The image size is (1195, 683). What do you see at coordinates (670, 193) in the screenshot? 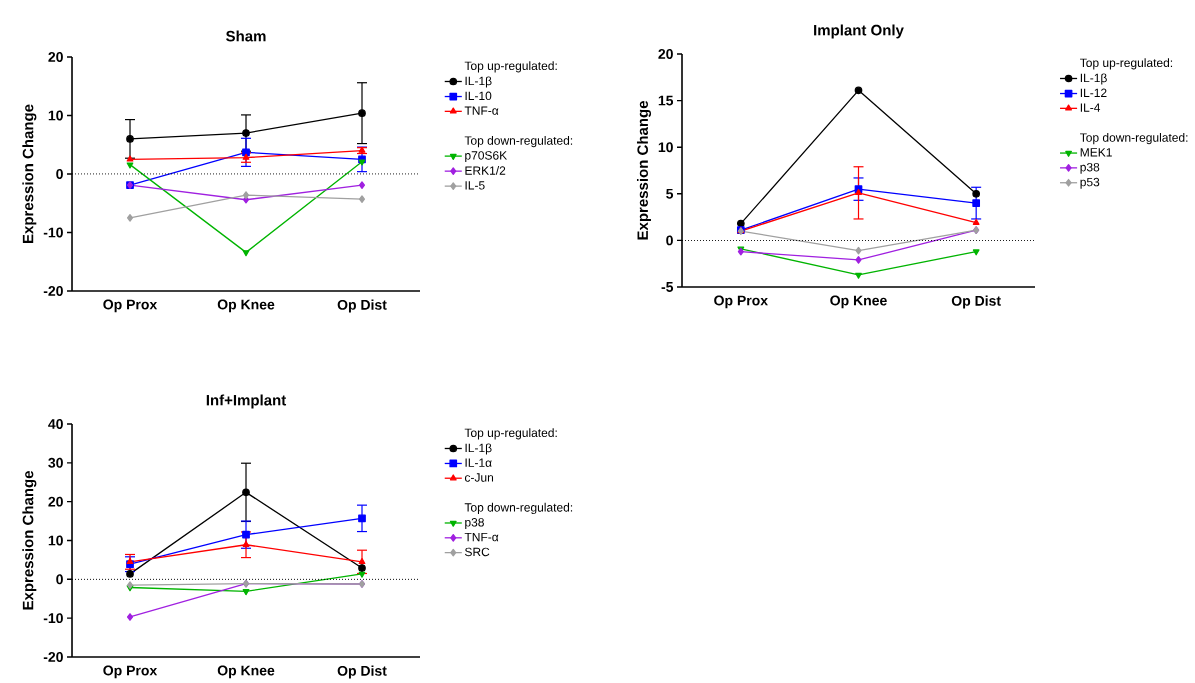
I see `y-tick-label: 5` at bounding box center [670, 193].